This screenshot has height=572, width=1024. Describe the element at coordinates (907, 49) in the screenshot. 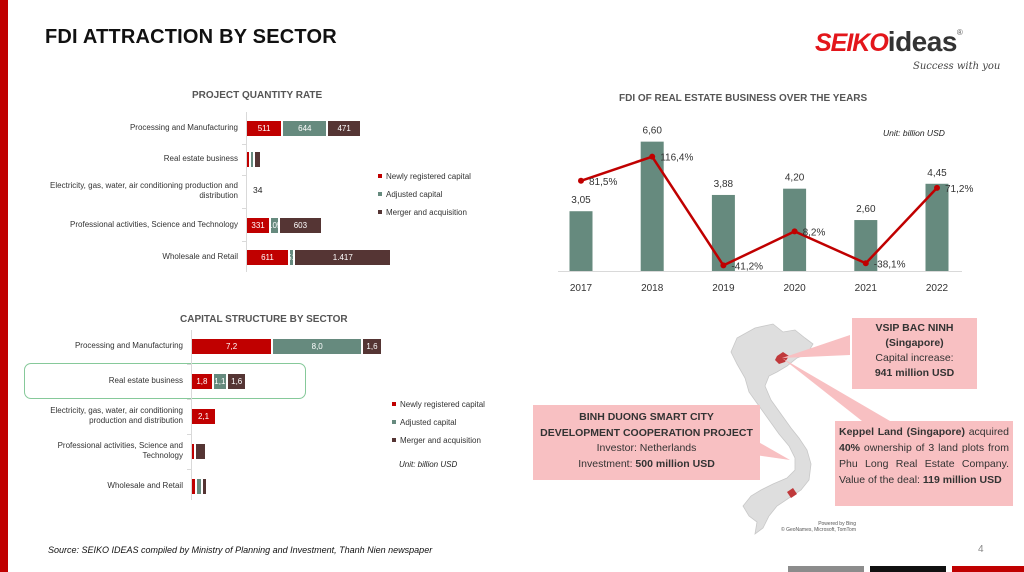

I see `seiko-ideas-logo: SEIKOideas® Success with you` at that location.